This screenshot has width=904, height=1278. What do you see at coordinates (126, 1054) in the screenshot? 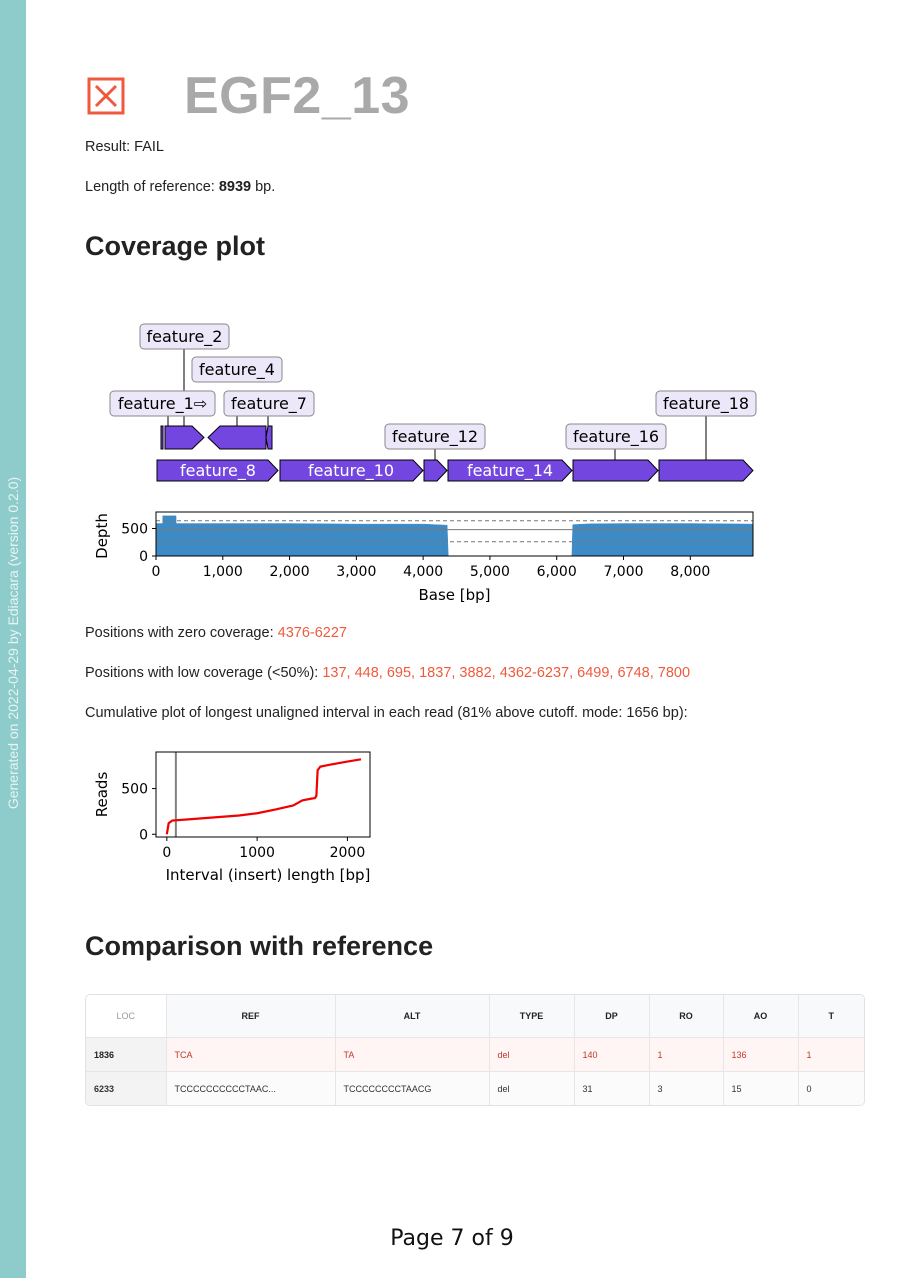
I see `table-cell: 1836` at bounding box center [126, 1054].